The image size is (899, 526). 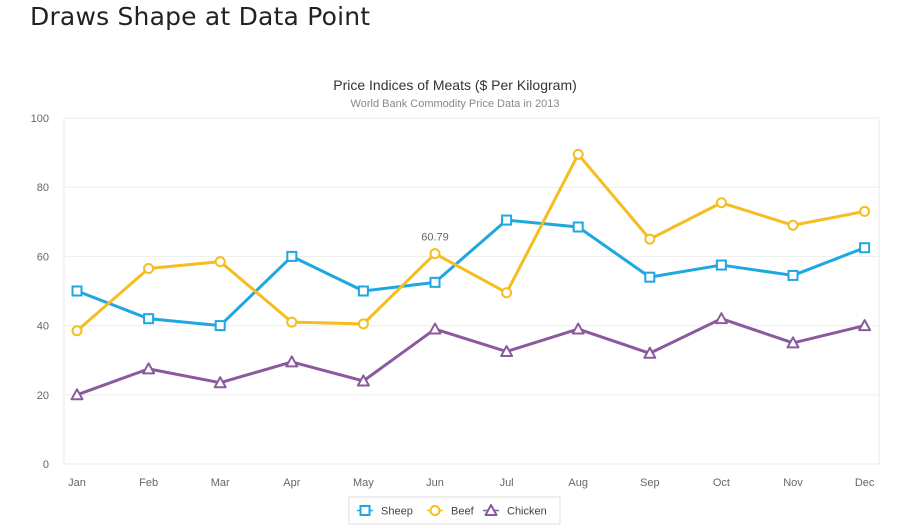 I want to click on x-tick-label: Jul, so click(x=507, y=483).